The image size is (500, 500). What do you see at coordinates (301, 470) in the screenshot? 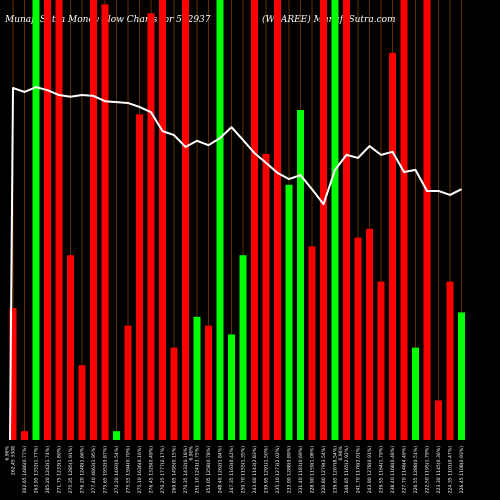
I see `x-tick-label: 231.40 1181(0.69%)` at bounding box center [301, 470].